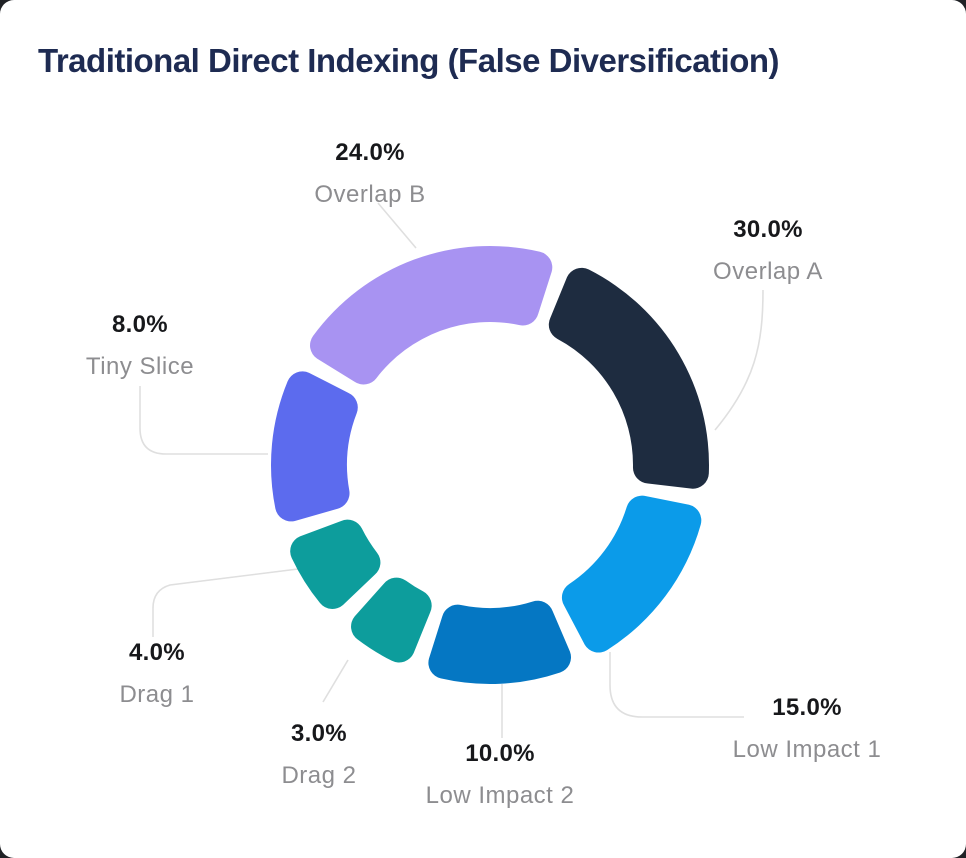 This screenshot has width=966, height=858. Describe the element at coordinates (768, 271) in the screenshot. I see `segment-name: Overlap A` at that location.